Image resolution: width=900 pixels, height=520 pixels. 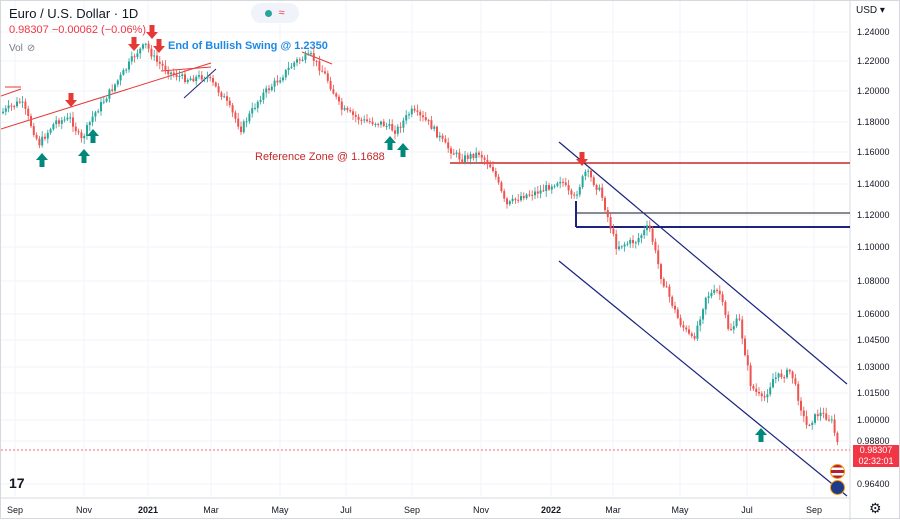 I want to click on currency-select: USD ▾, so click(x=870, y=10).